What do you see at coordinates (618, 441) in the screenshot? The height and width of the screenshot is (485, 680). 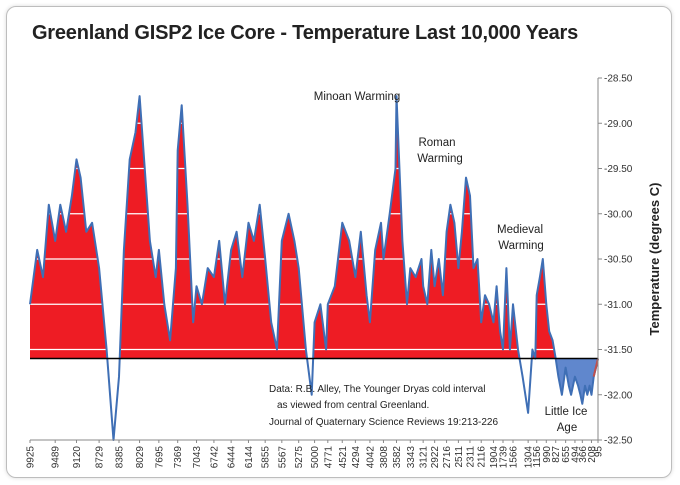 I see `y-tick-label: -32.50` at bounding box center [618, 441].